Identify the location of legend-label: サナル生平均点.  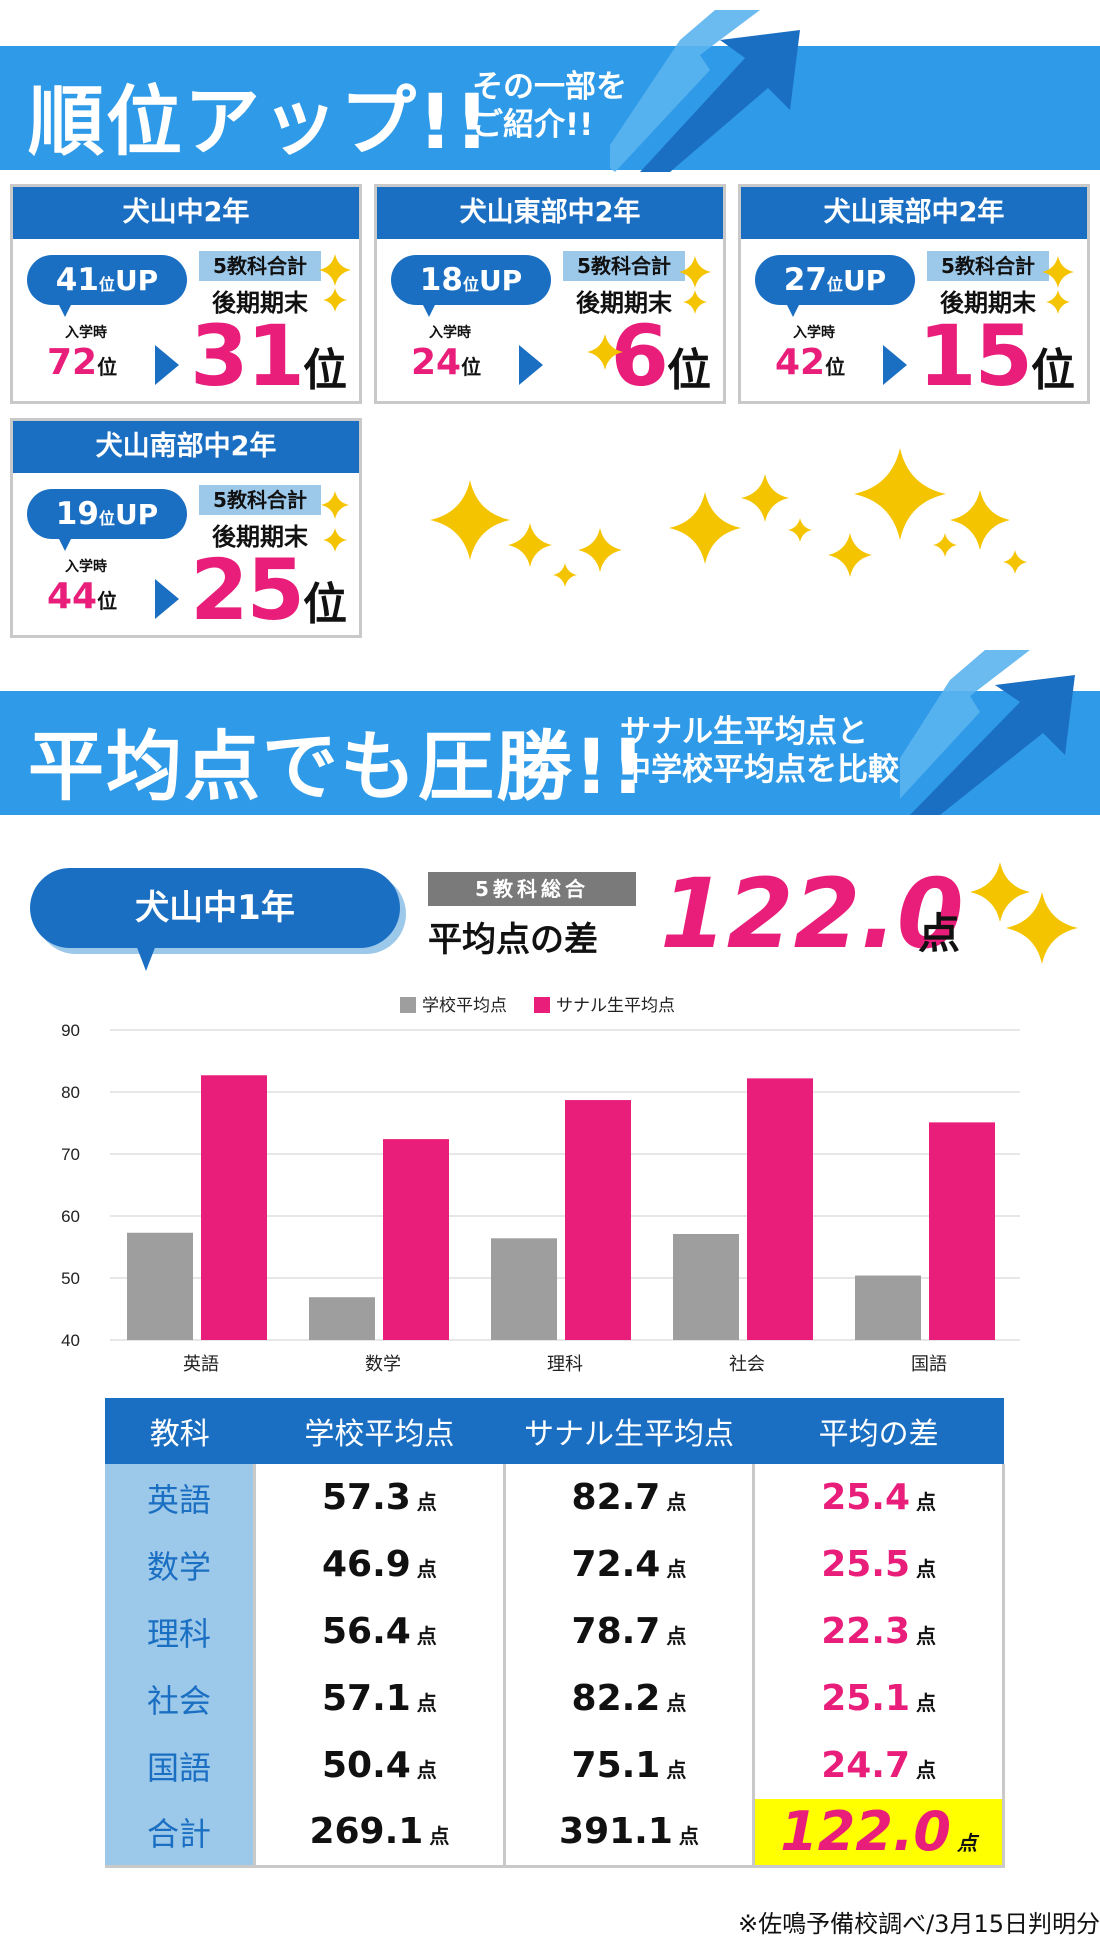
(615, 1006).